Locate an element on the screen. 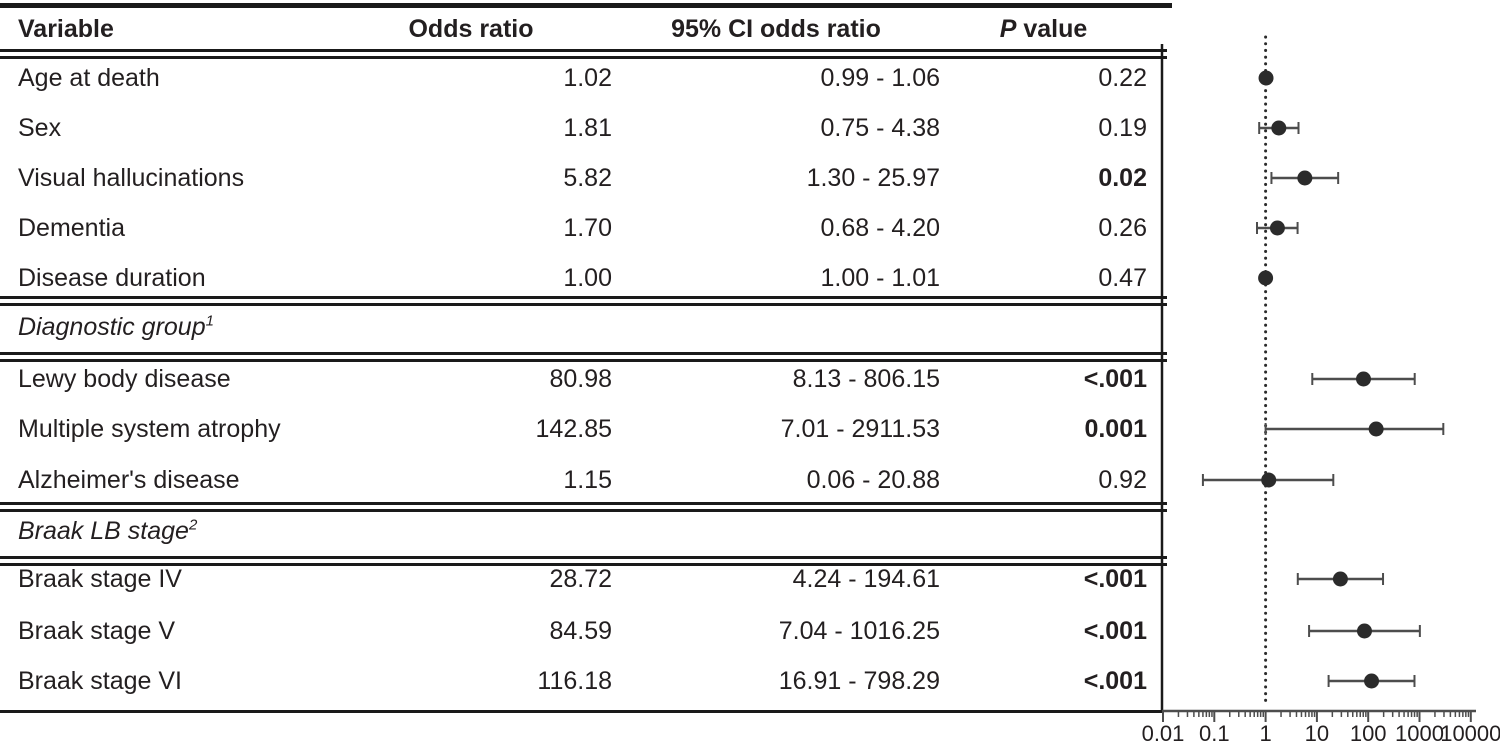 This screenshot has height=748, width=1500. variable-label: Sex is located at coordinates (40, 128).